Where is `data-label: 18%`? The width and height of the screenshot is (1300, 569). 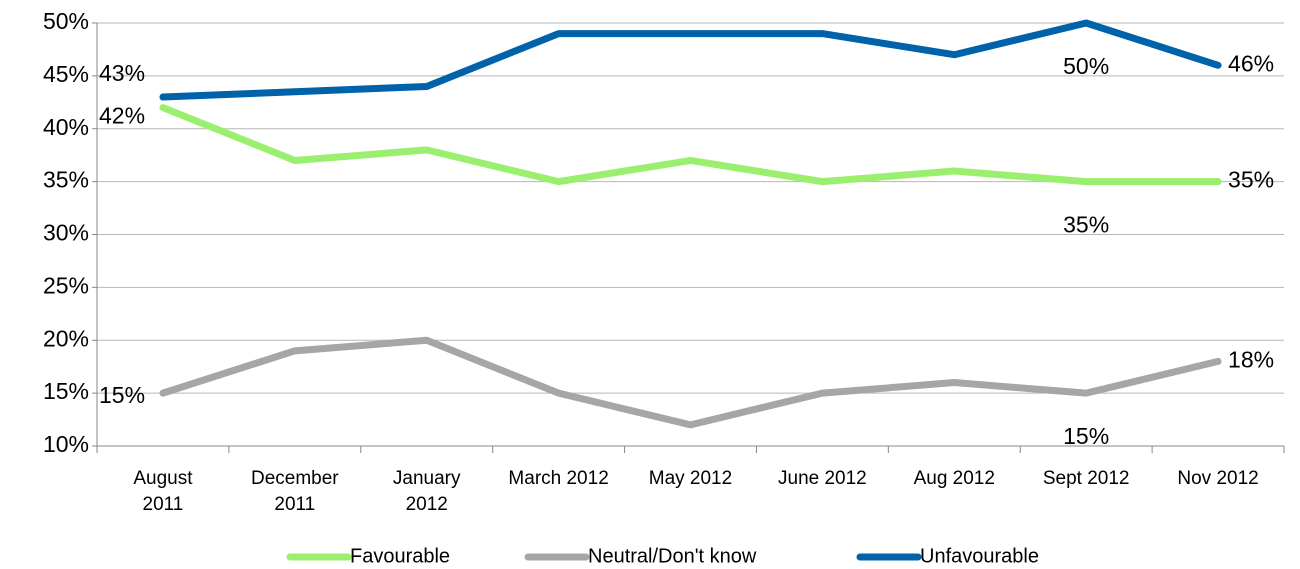 data-label: 18% is located at coordinates (1251, 359).